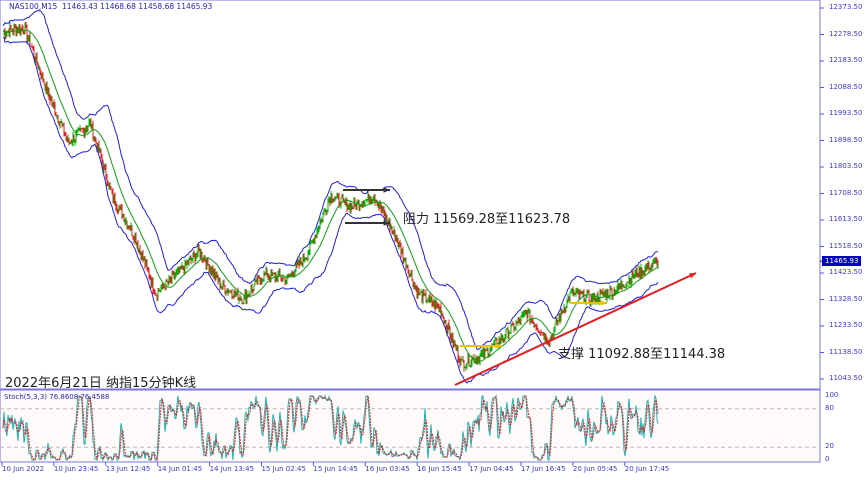 The width and height of the screenshot is (865, 480). What do you see at coordinates (232, 469) in the screenshot?
I see `time-tick-label: 14 Jun 13:45` at bounding box center [232, 469].